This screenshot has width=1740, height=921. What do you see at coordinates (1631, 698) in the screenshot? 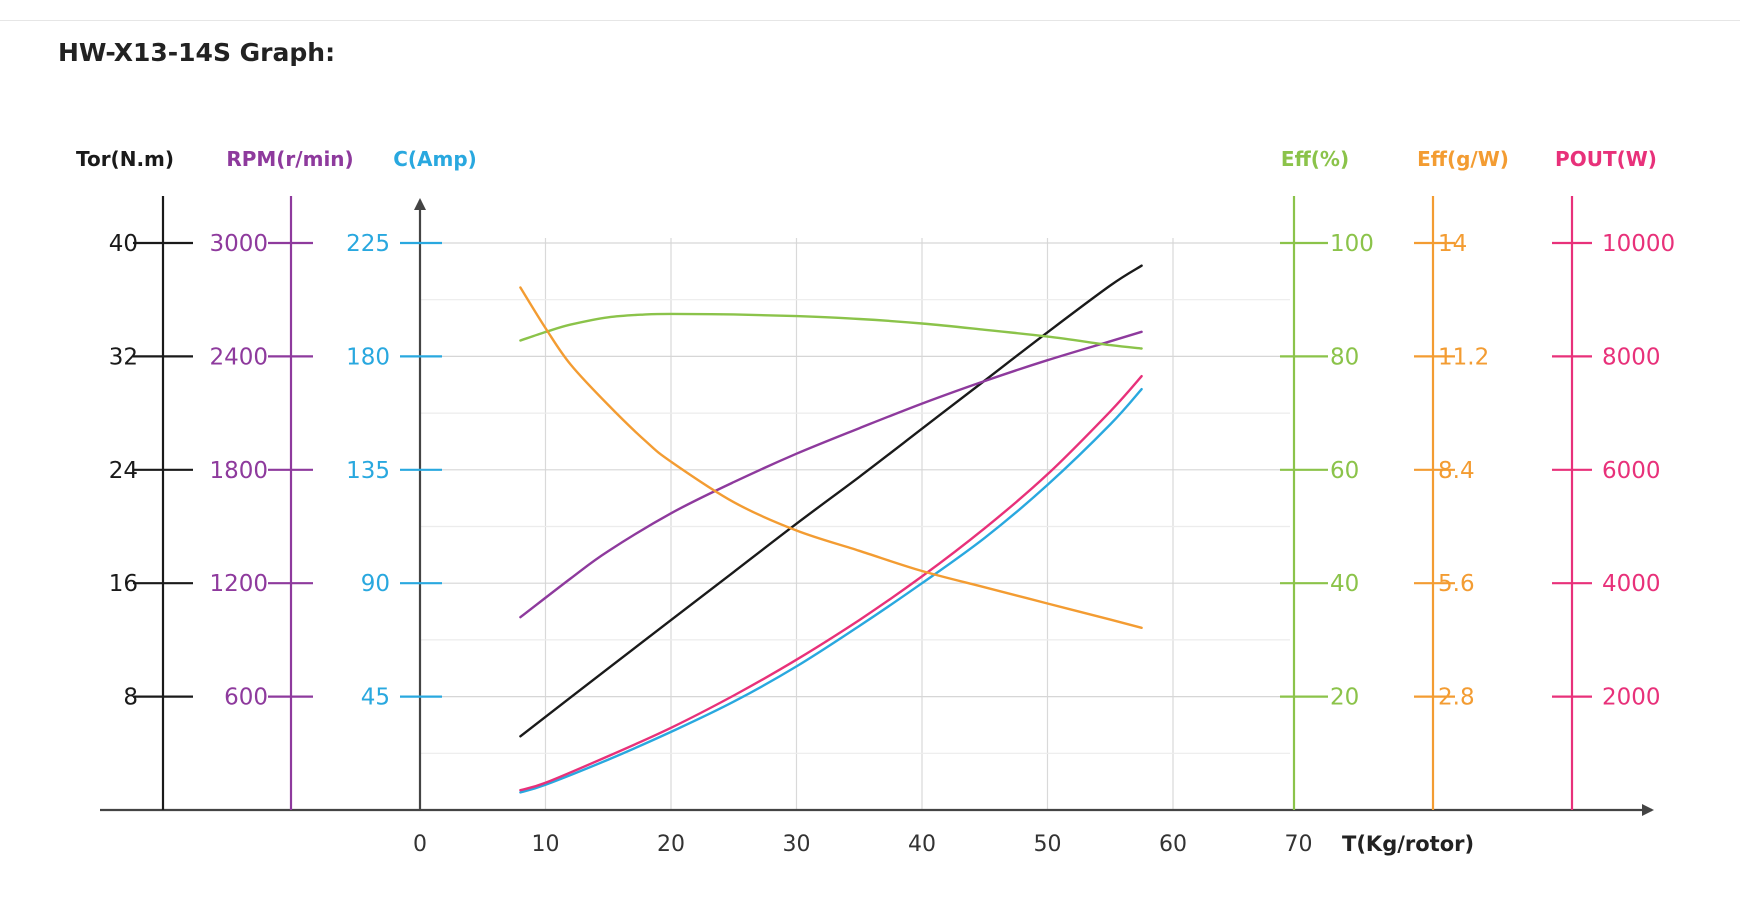
I see `y-tick-label-pout: 2000` at bounding box center [1631, 698].